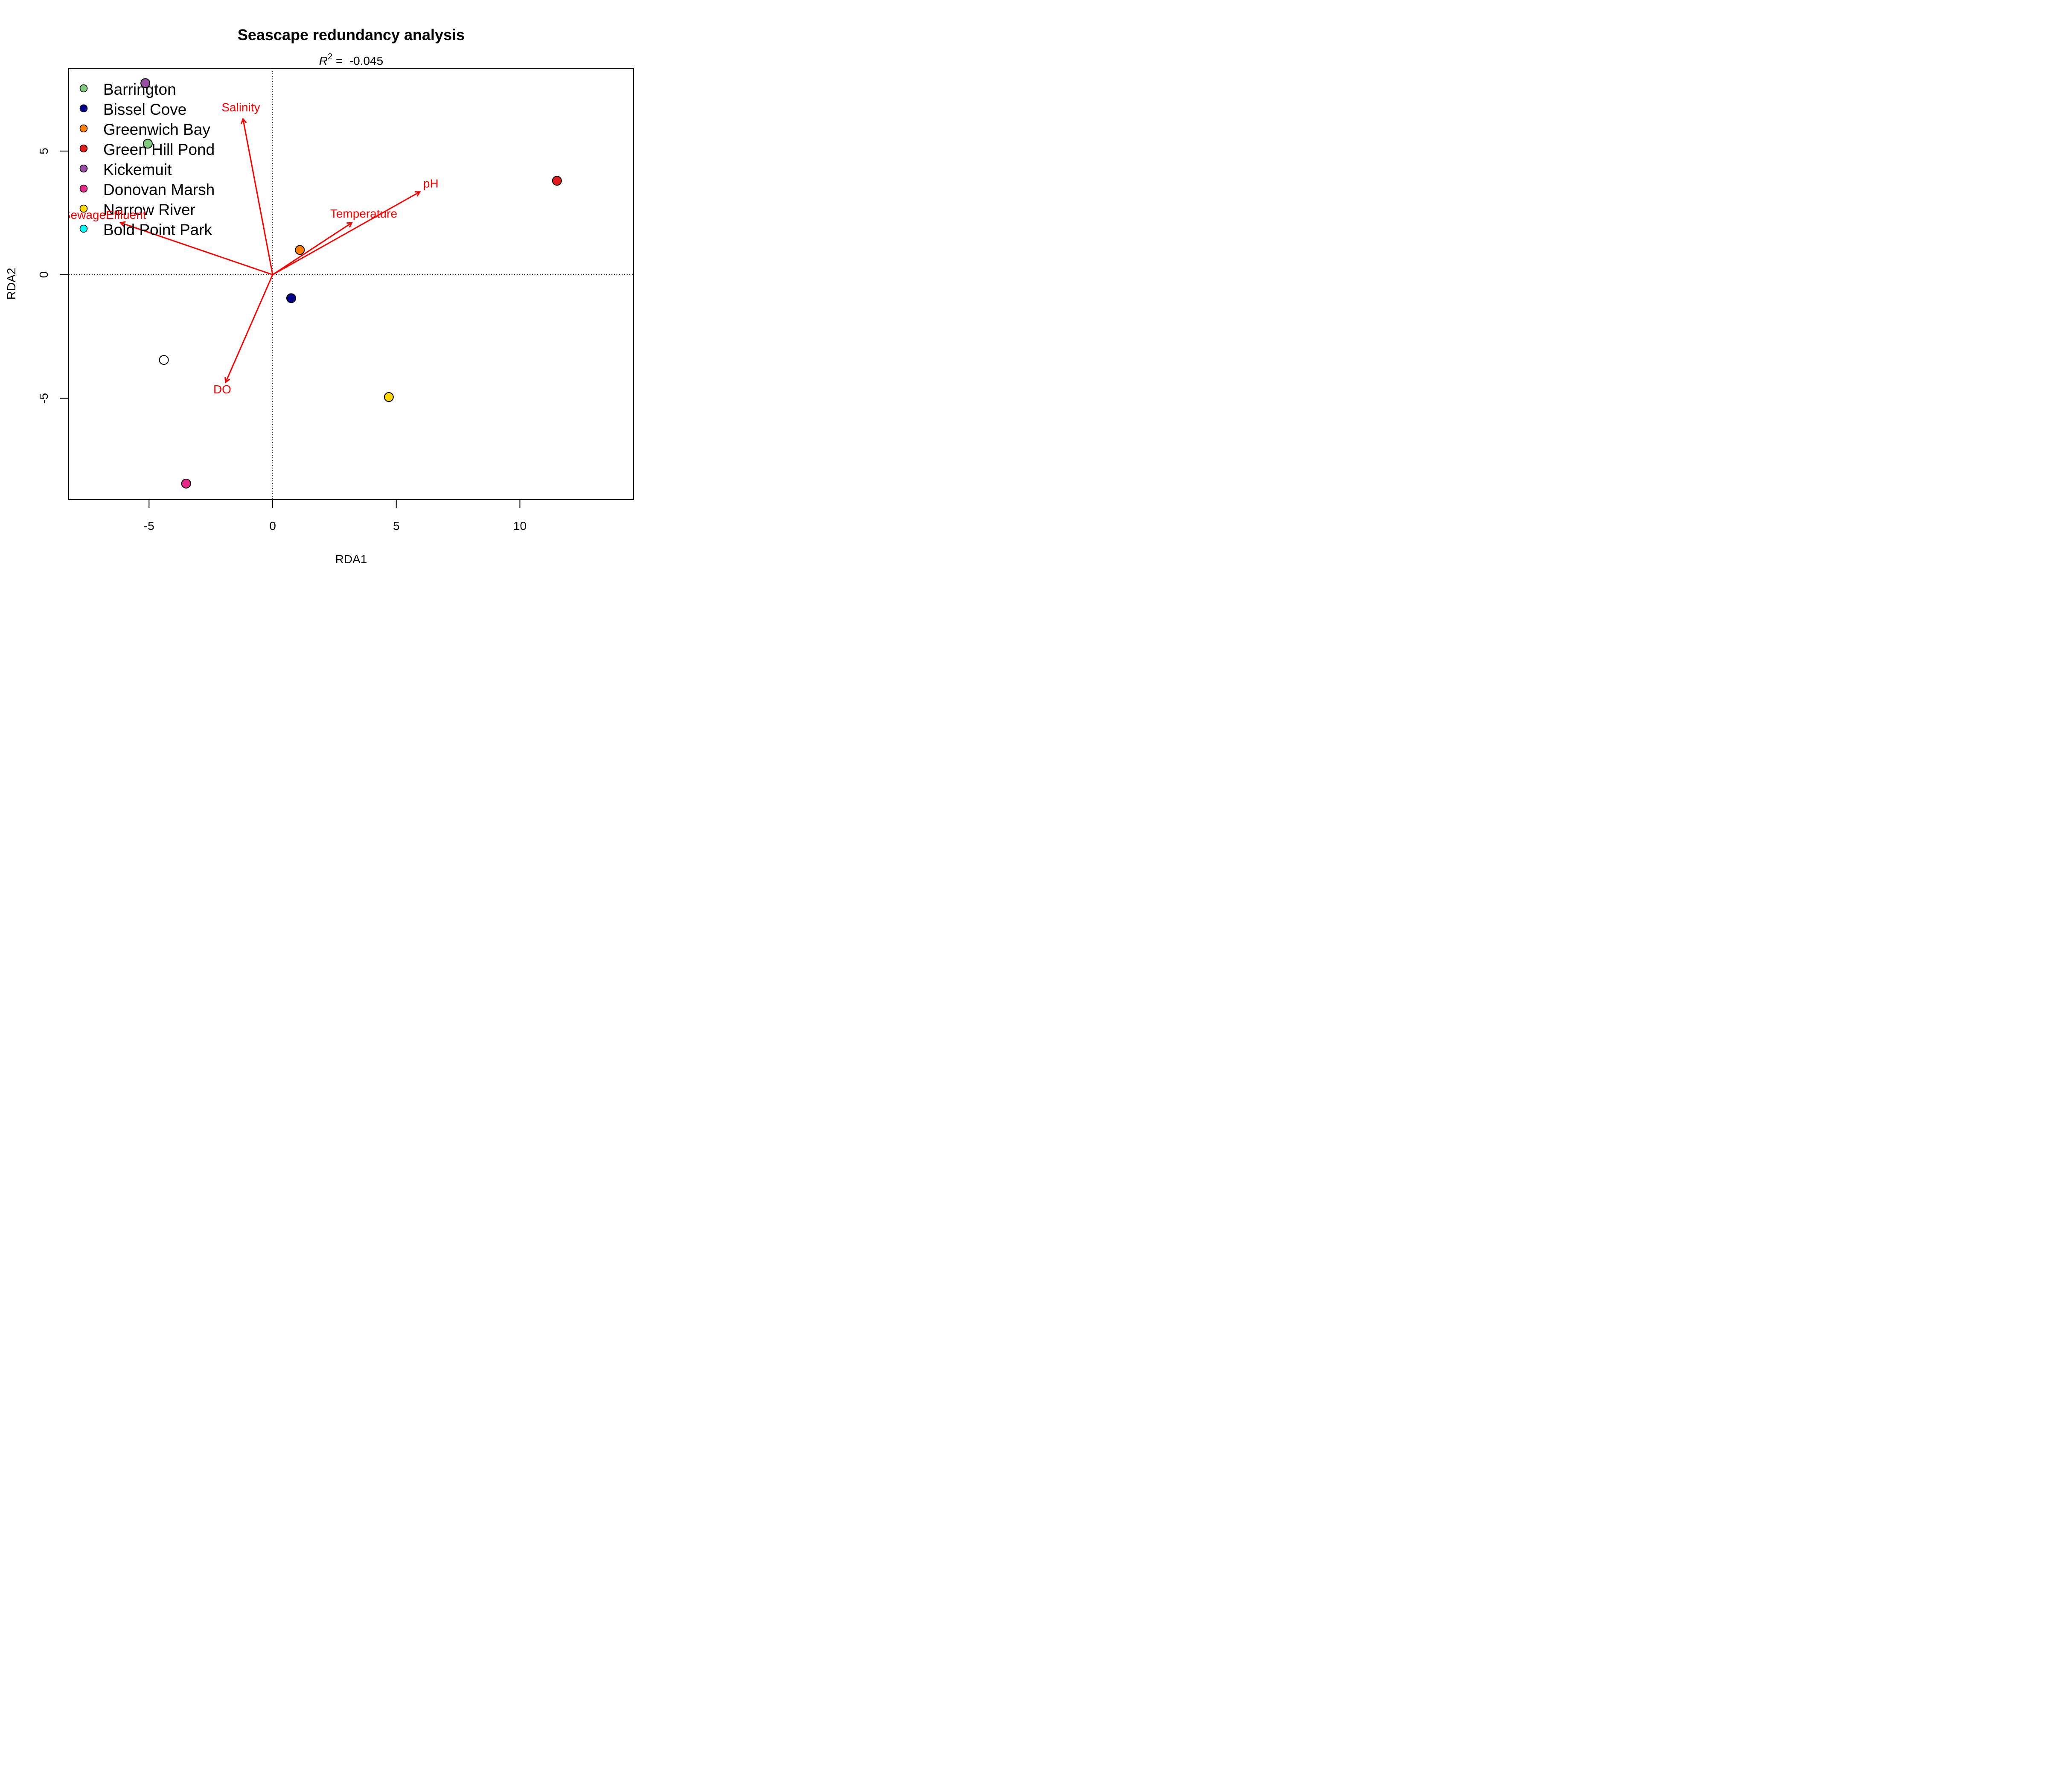 This screenshot has width=2048, height=1792. What do you see at coordinates (520, 525) in the screenshot?
I see `x-tick-label: 10` at bounding box center [520, 525].